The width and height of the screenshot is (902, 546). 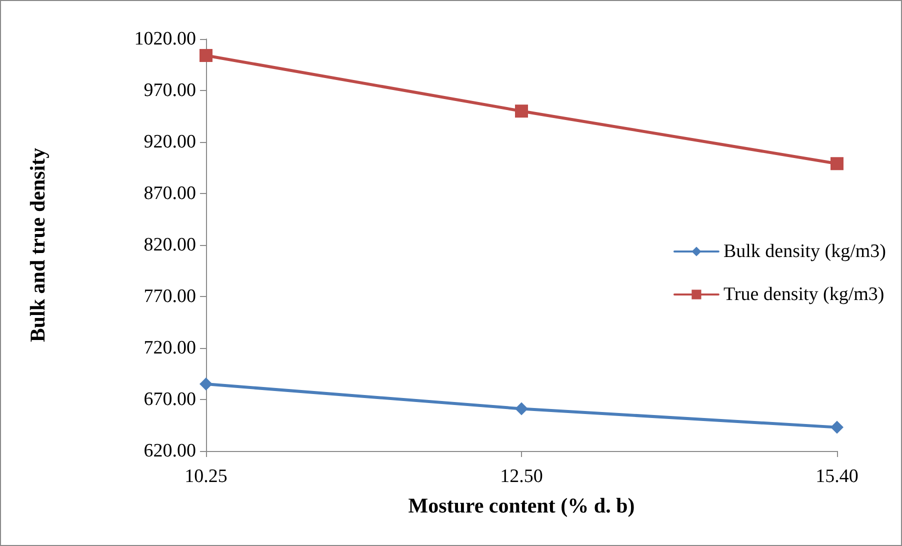 I want to click on y-tick-label: 720.00, so click(x=170, y=348).